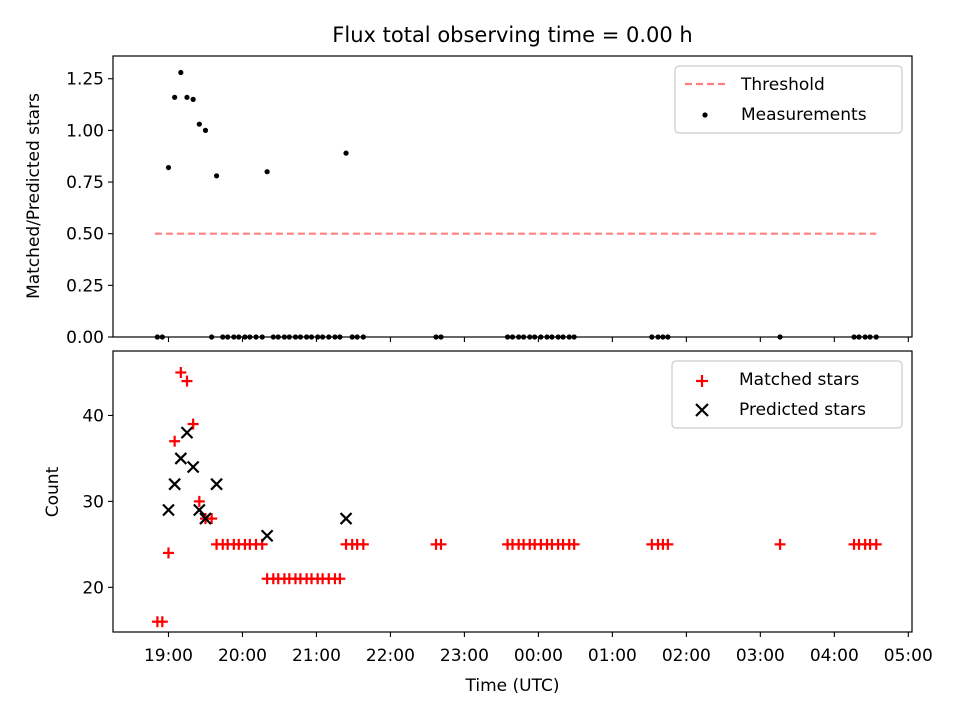 The image size is (960, 720). What do you see at coordinates (686, 656) in the screenshot?
I see `x-tick-label: 02:00` at bounding box center [686, 656].